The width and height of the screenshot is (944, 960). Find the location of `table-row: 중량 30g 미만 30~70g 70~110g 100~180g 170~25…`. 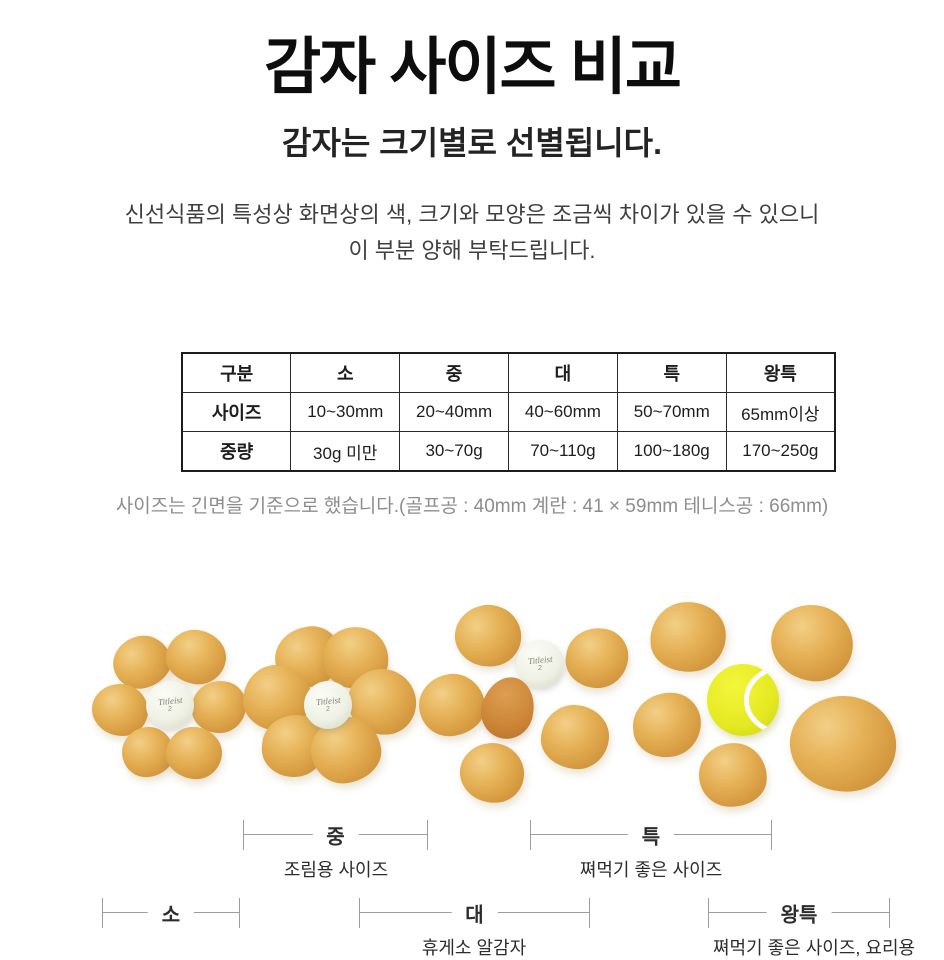

table-row: 중량 30g 미만 30~70g 70~110g 100~180g 170~25… is located at coordinates (508, 451).